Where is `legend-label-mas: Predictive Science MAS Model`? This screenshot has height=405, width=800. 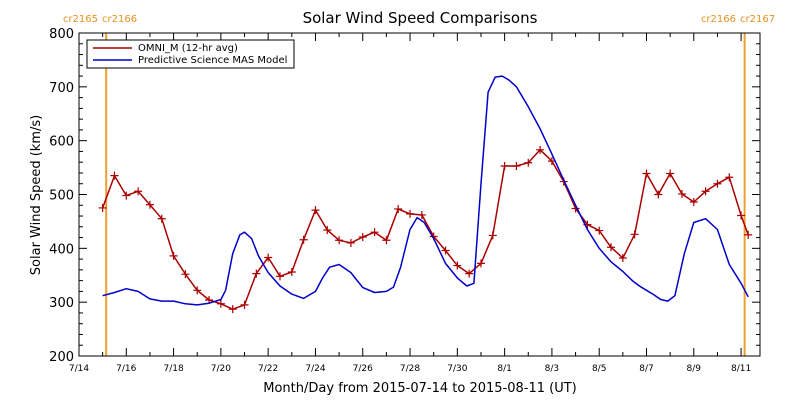 legend-label-mas: Predictive Science MAS Model is located at coordinates (212, 60).